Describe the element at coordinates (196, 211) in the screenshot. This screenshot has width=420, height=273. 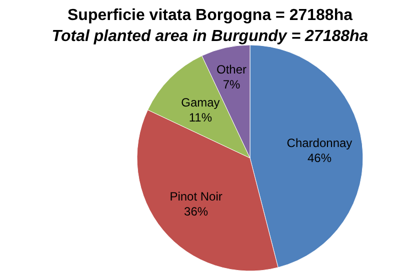
I see `data-label: 36%` at that location.